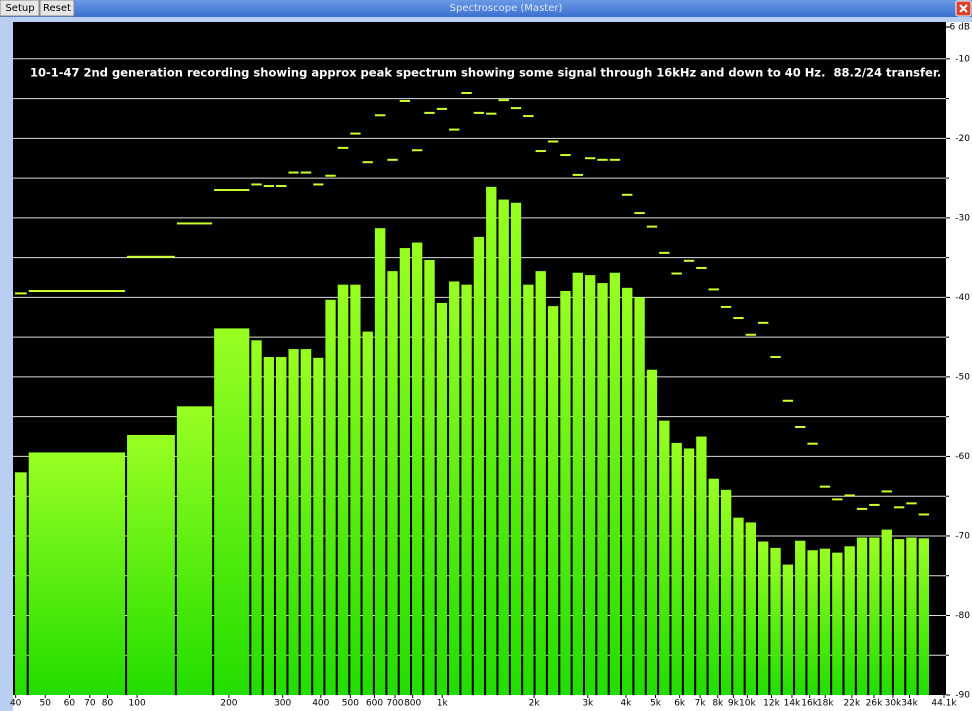 This screenshot has width=972, height=711. I want to click on setup-label: Setup, so click(19, 8).